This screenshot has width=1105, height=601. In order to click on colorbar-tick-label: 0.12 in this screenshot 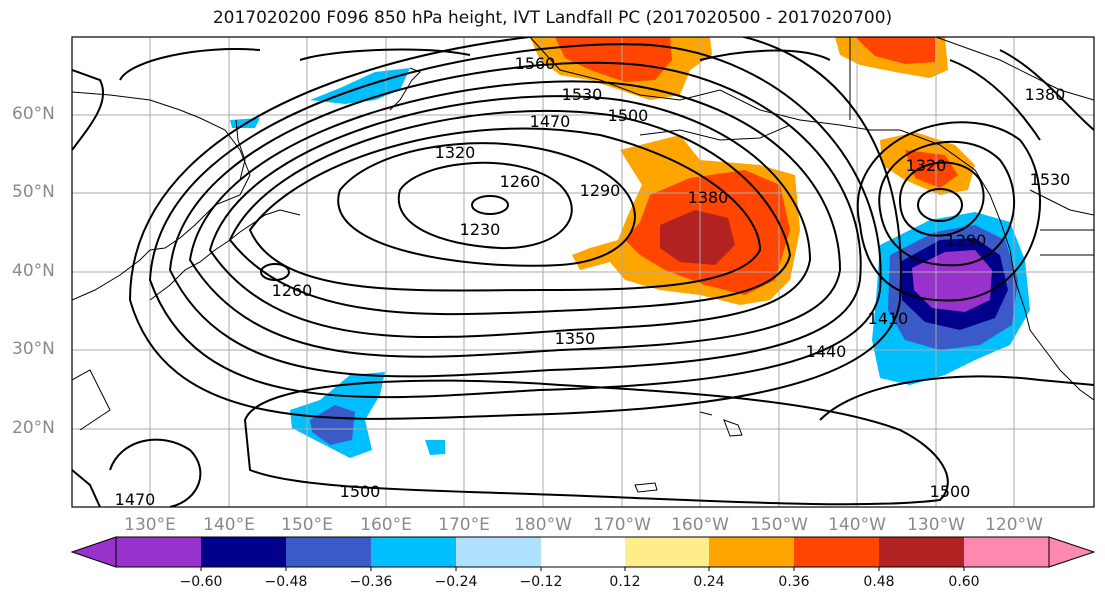, I will do `click(625, 582)`.